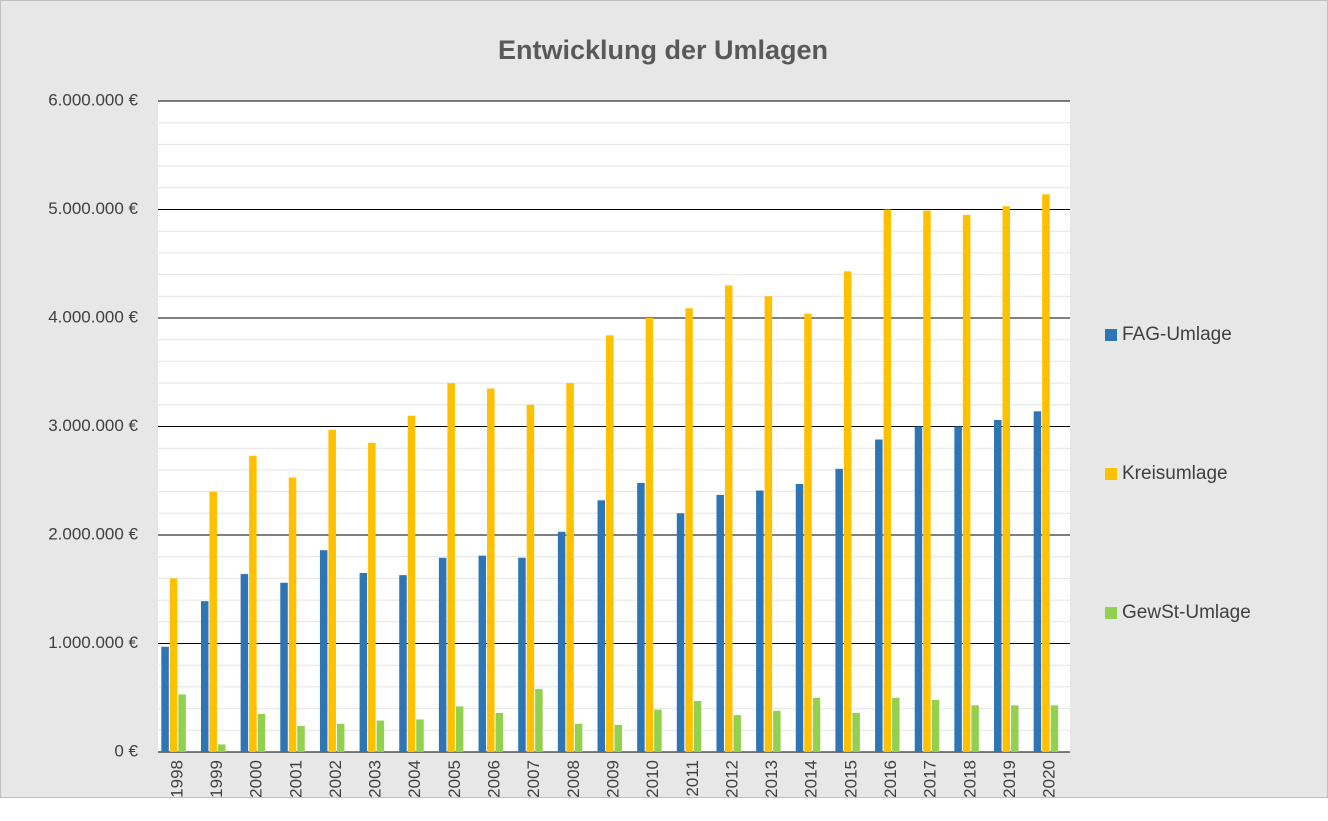 The image size is (1328, 821). I want to click on x-tick-label: 2019, so click(1009, 779).